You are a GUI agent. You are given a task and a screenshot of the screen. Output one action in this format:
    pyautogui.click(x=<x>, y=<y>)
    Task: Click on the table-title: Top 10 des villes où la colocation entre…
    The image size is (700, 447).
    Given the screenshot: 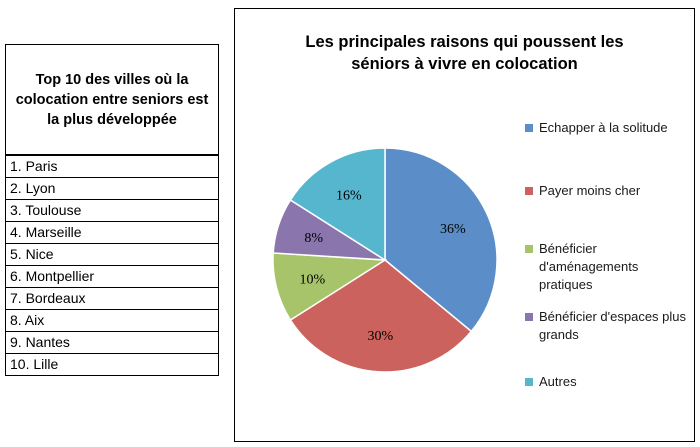 What is the action you would take?
    pyautogui.click(x=112, y=100)
    